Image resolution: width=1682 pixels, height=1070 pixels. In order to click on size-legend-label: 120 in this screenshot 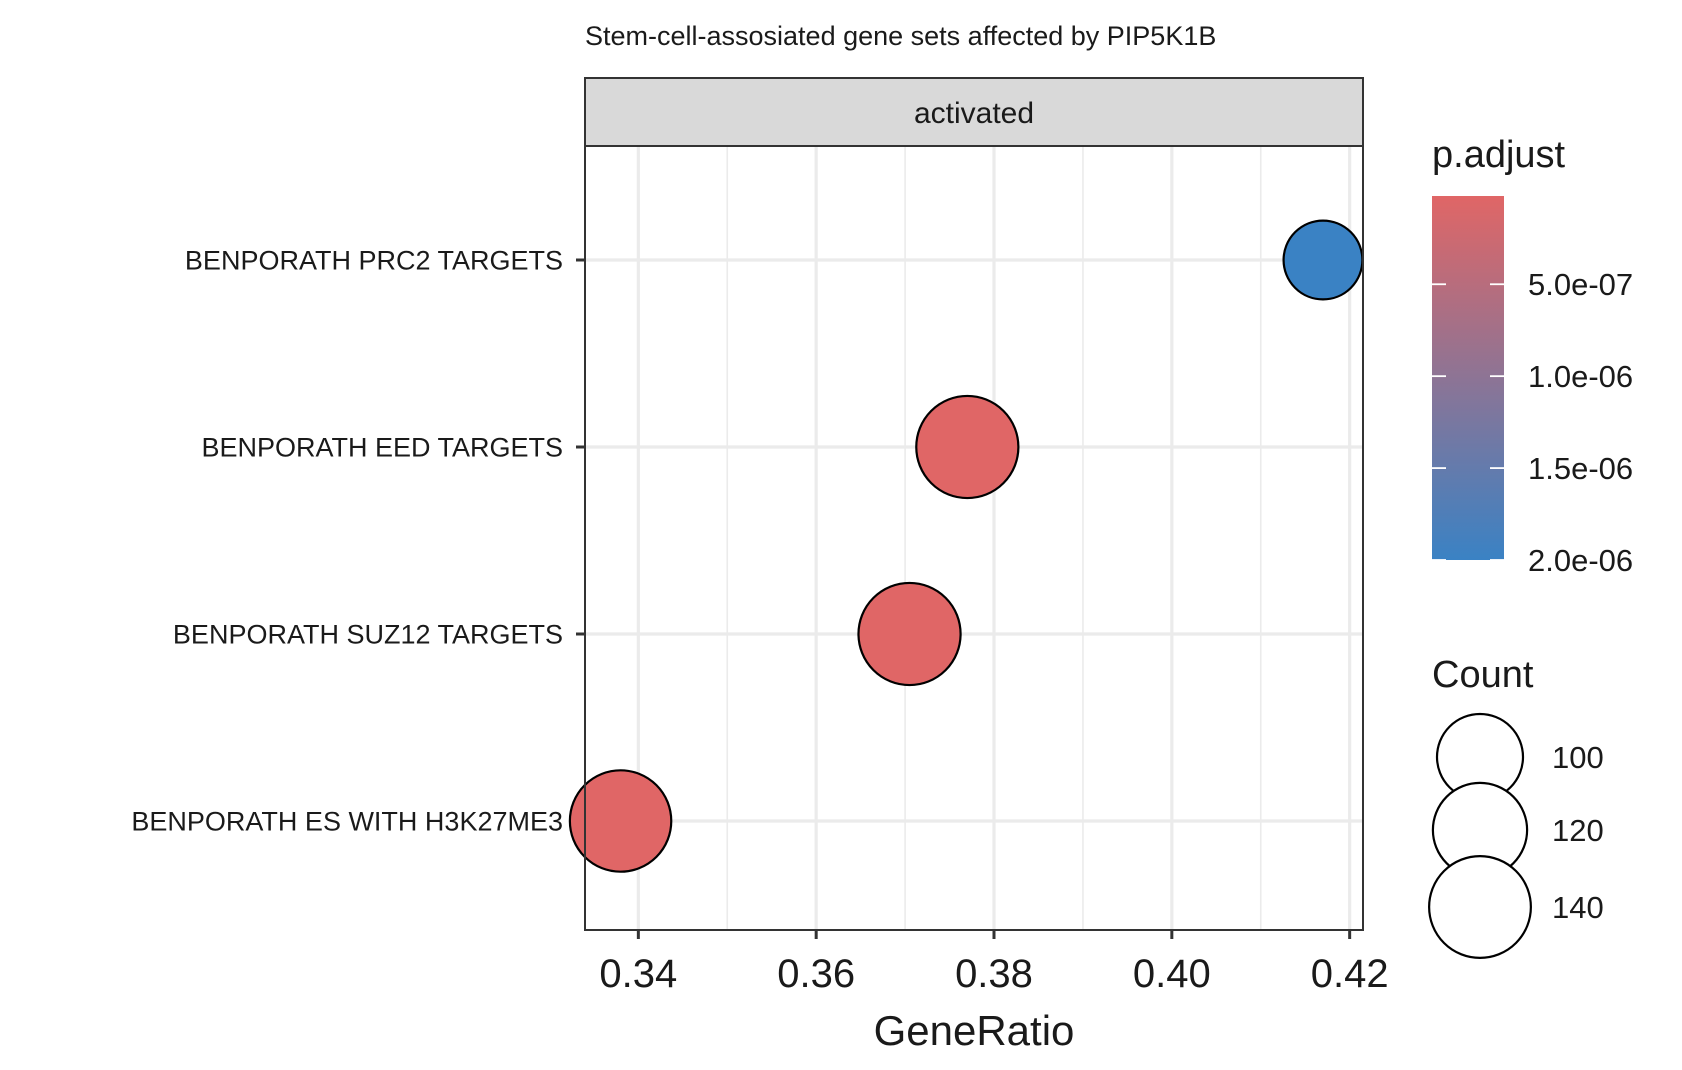, I will do `click(1578, 830)`.